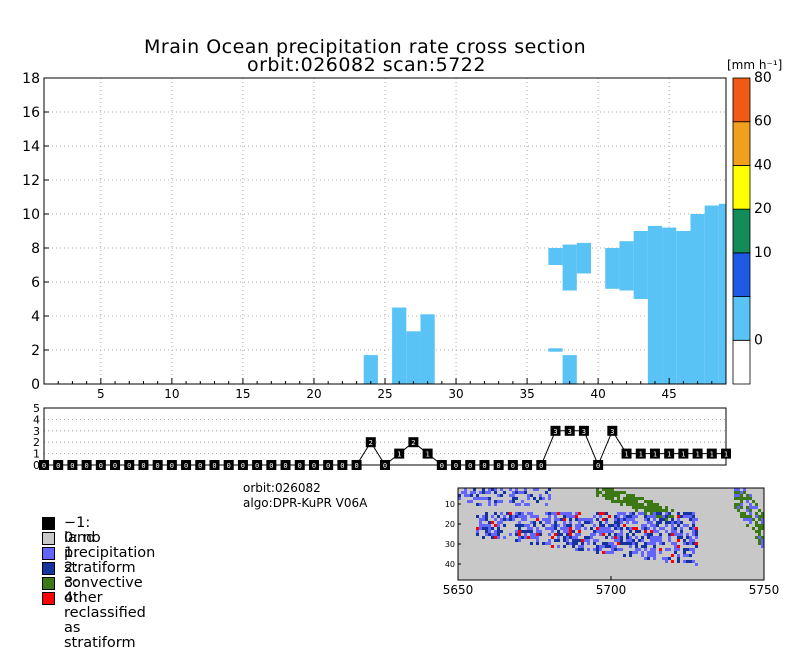  I want to click on chart-subtitle: orbit:026082 scan:5722, so click(366, 65).